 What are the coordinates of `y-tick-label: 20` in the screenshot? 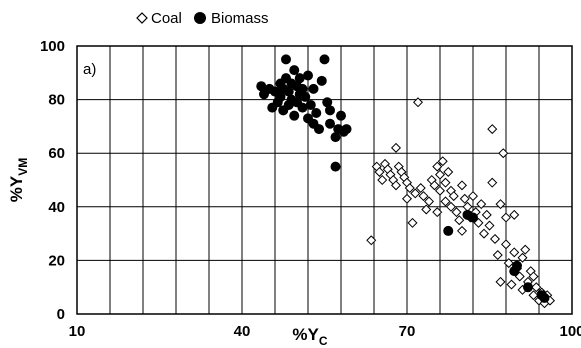 It's located at (56, 260).